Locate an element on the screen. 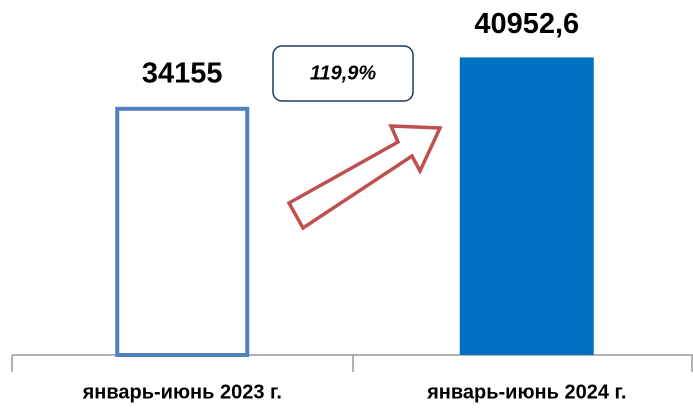  annotation-box is located at coordinates (343, 73).